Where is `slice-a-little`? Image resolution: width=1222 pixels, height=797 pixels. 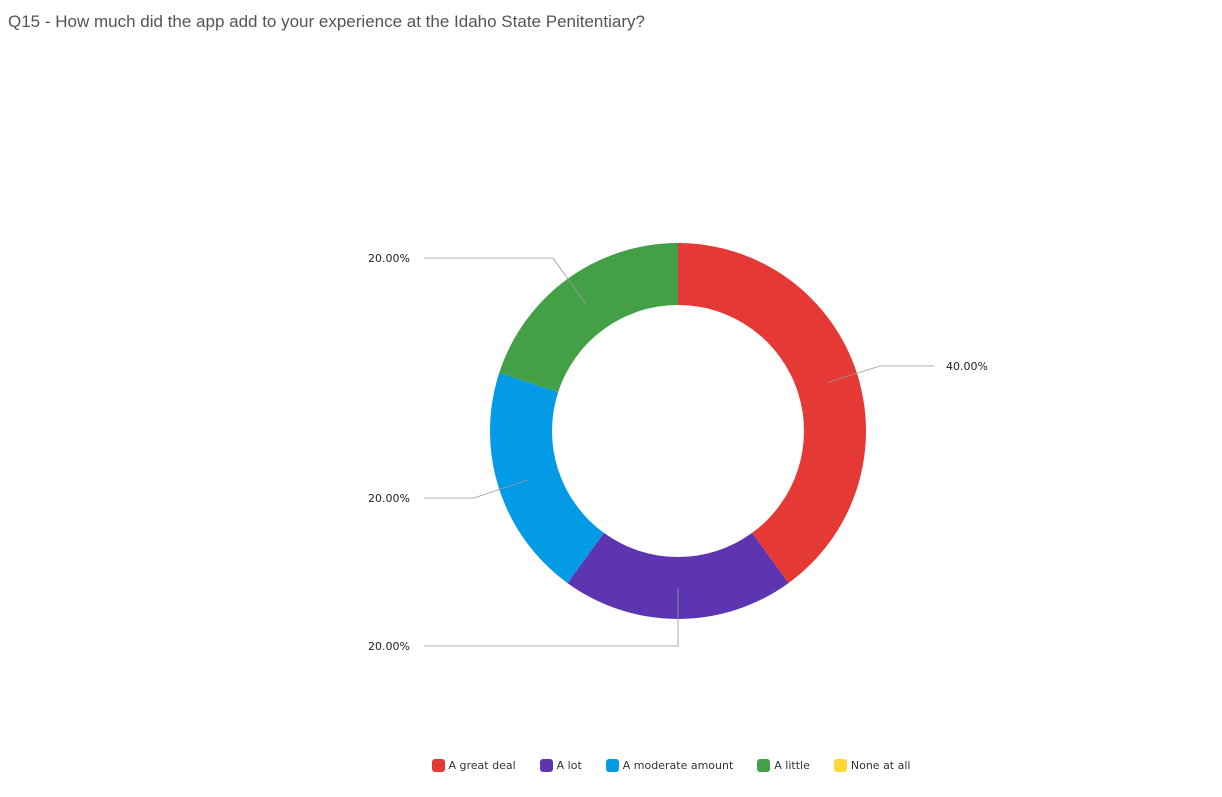 slice-a-little is located at coordinates (588, 318).